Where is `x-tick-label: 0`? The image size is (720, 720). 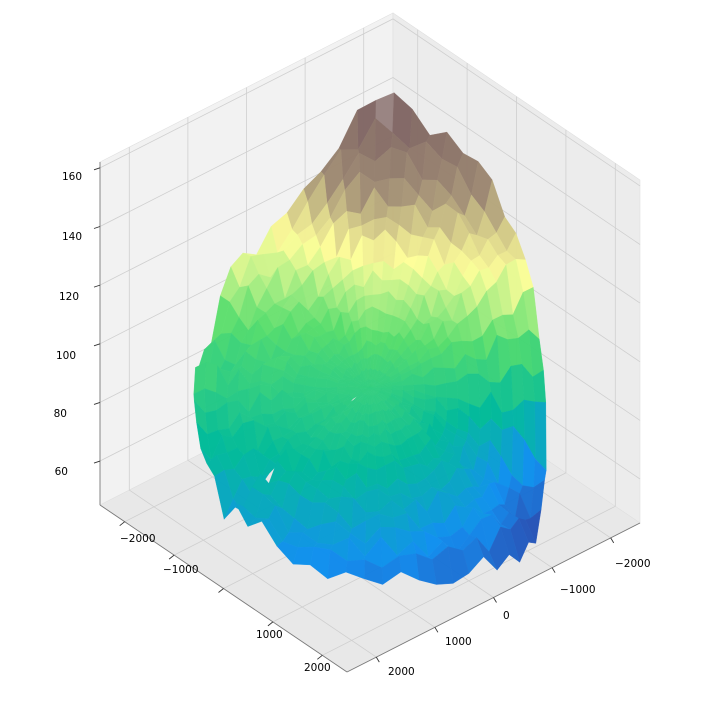 x-tick-label: 0 is located at coordinates (506, 616).